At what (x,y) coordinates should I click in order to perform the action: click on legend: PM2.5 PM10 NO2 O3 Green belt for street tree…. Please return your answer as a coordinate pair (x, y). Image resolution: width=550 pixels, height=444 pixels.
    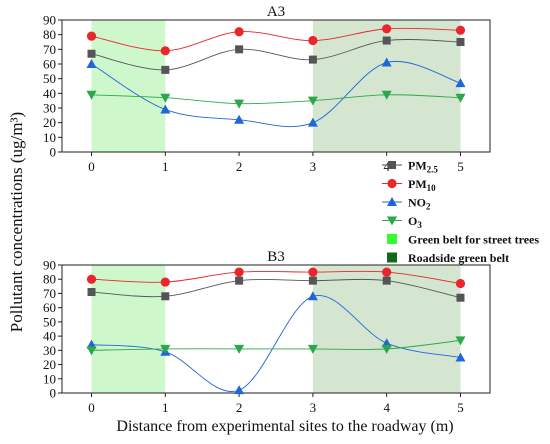
    Looking at the image, I should click on (460, 212).